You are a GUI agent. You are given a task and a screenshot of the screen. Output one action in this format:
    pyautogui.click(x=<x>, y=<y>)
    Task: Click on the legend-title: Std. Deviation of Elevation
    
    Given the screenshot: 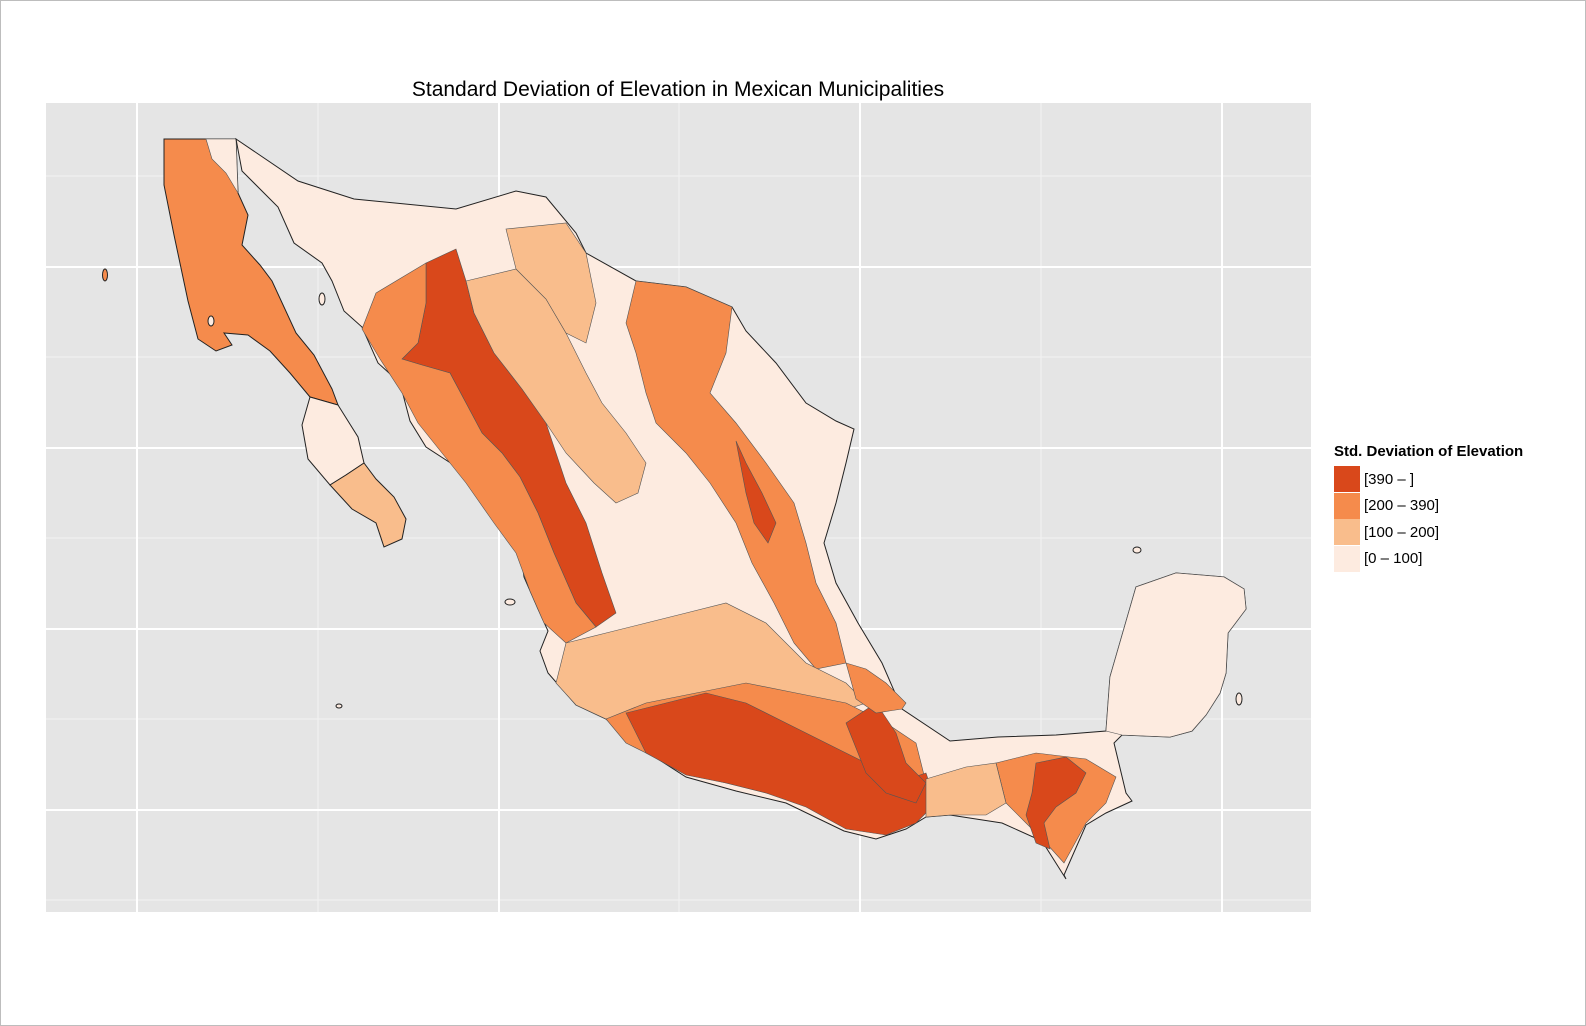 What is the action you would take?
    pyautogui.click(x=1429, y=451)
    